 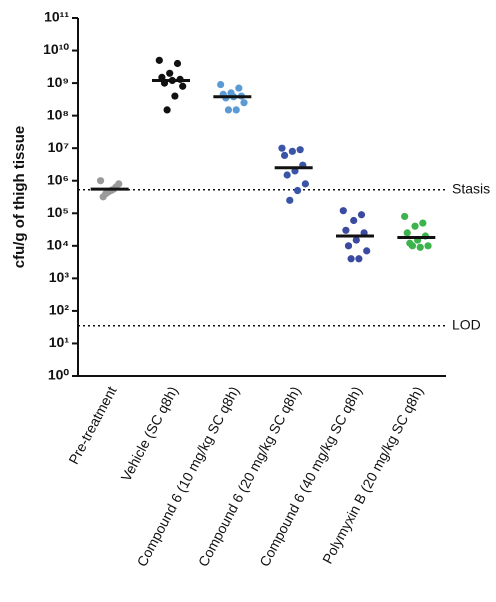 What do you see at coordinates (59, 375) in the screenshot?
I see `y-tick-label: 10⁰` at bounding box center [59, 375].